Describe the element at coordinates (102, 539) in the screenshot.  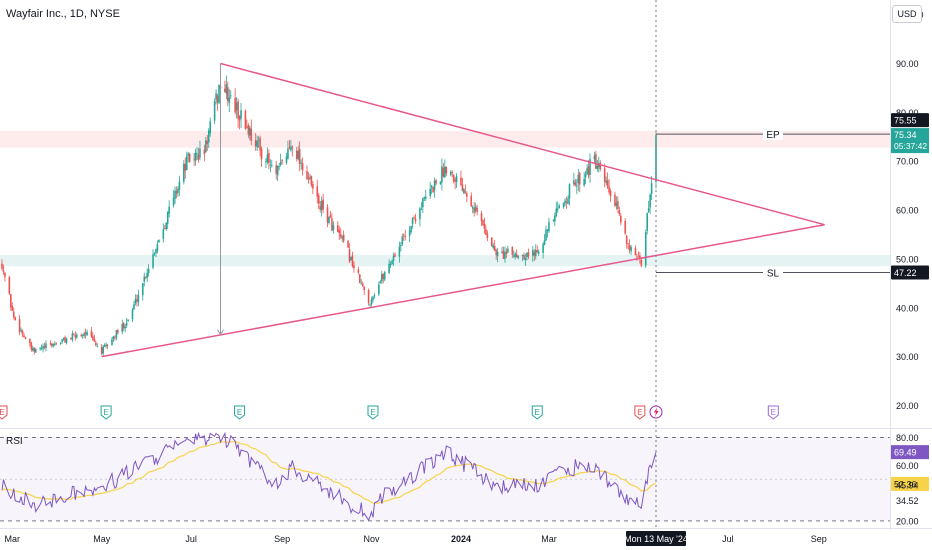
I see `time-axis-tick: May` at that location.